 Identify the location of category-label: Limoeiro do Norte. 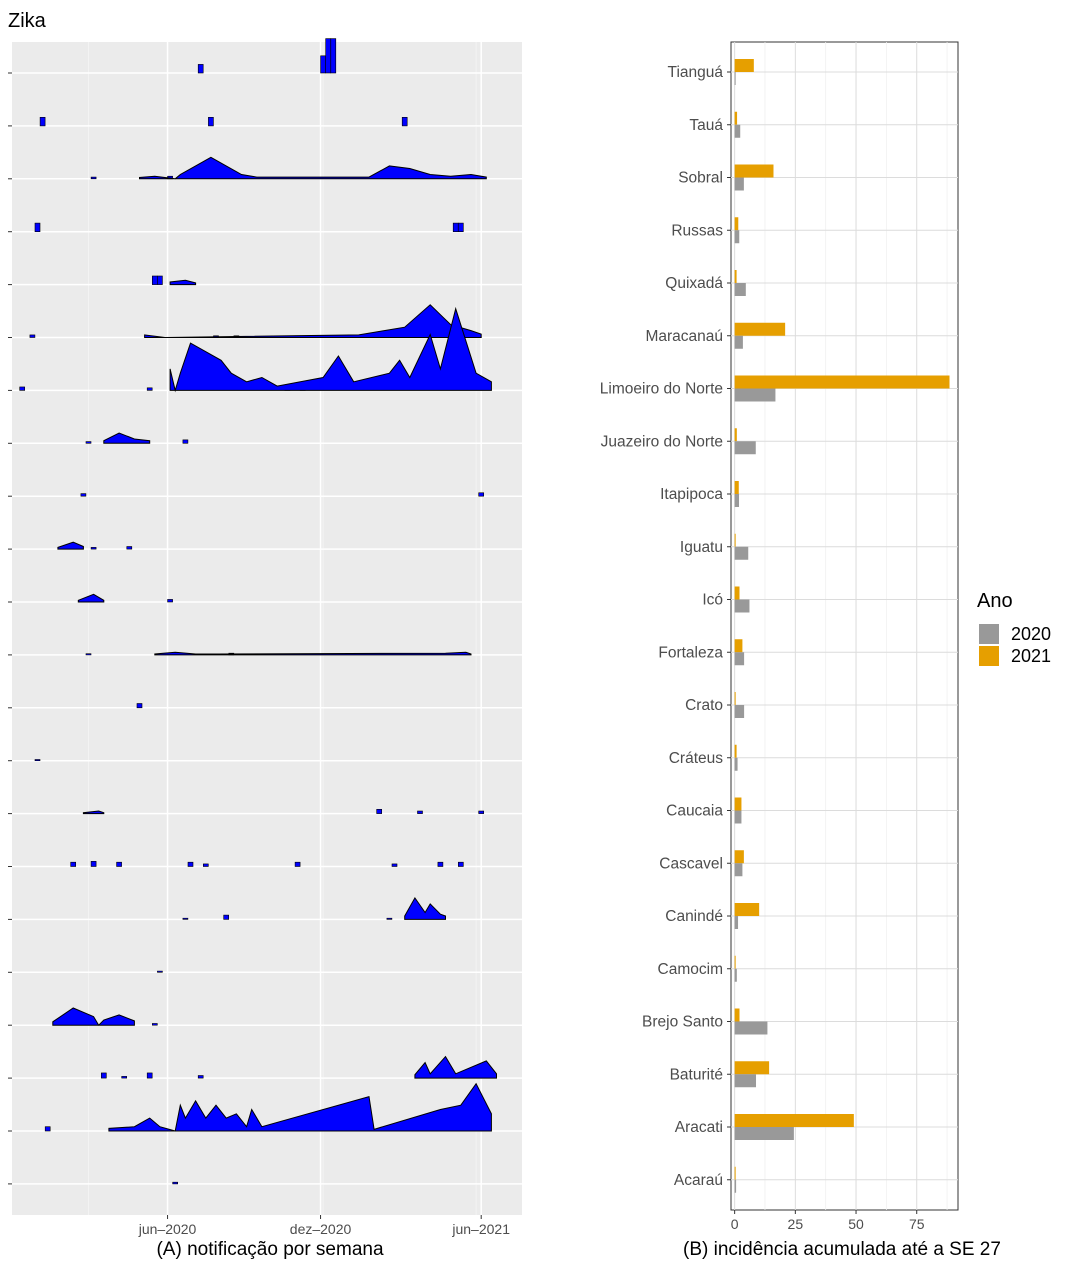
(661, 389).